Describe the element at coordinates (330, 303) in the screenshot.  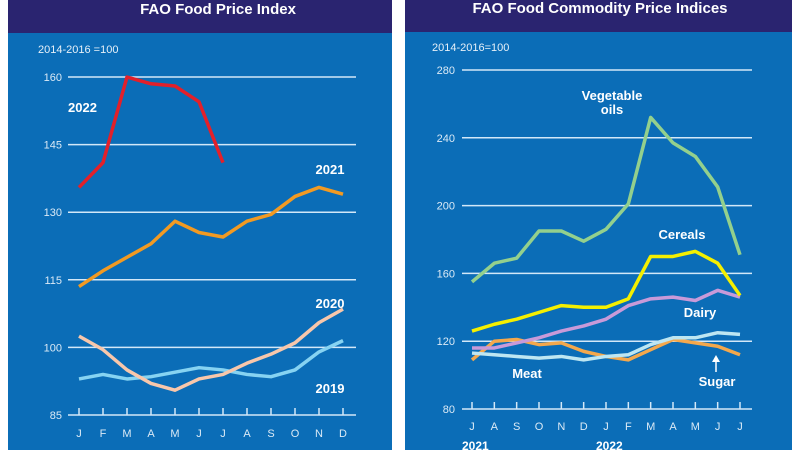
I see `series-label-2020: 2020` at that location.